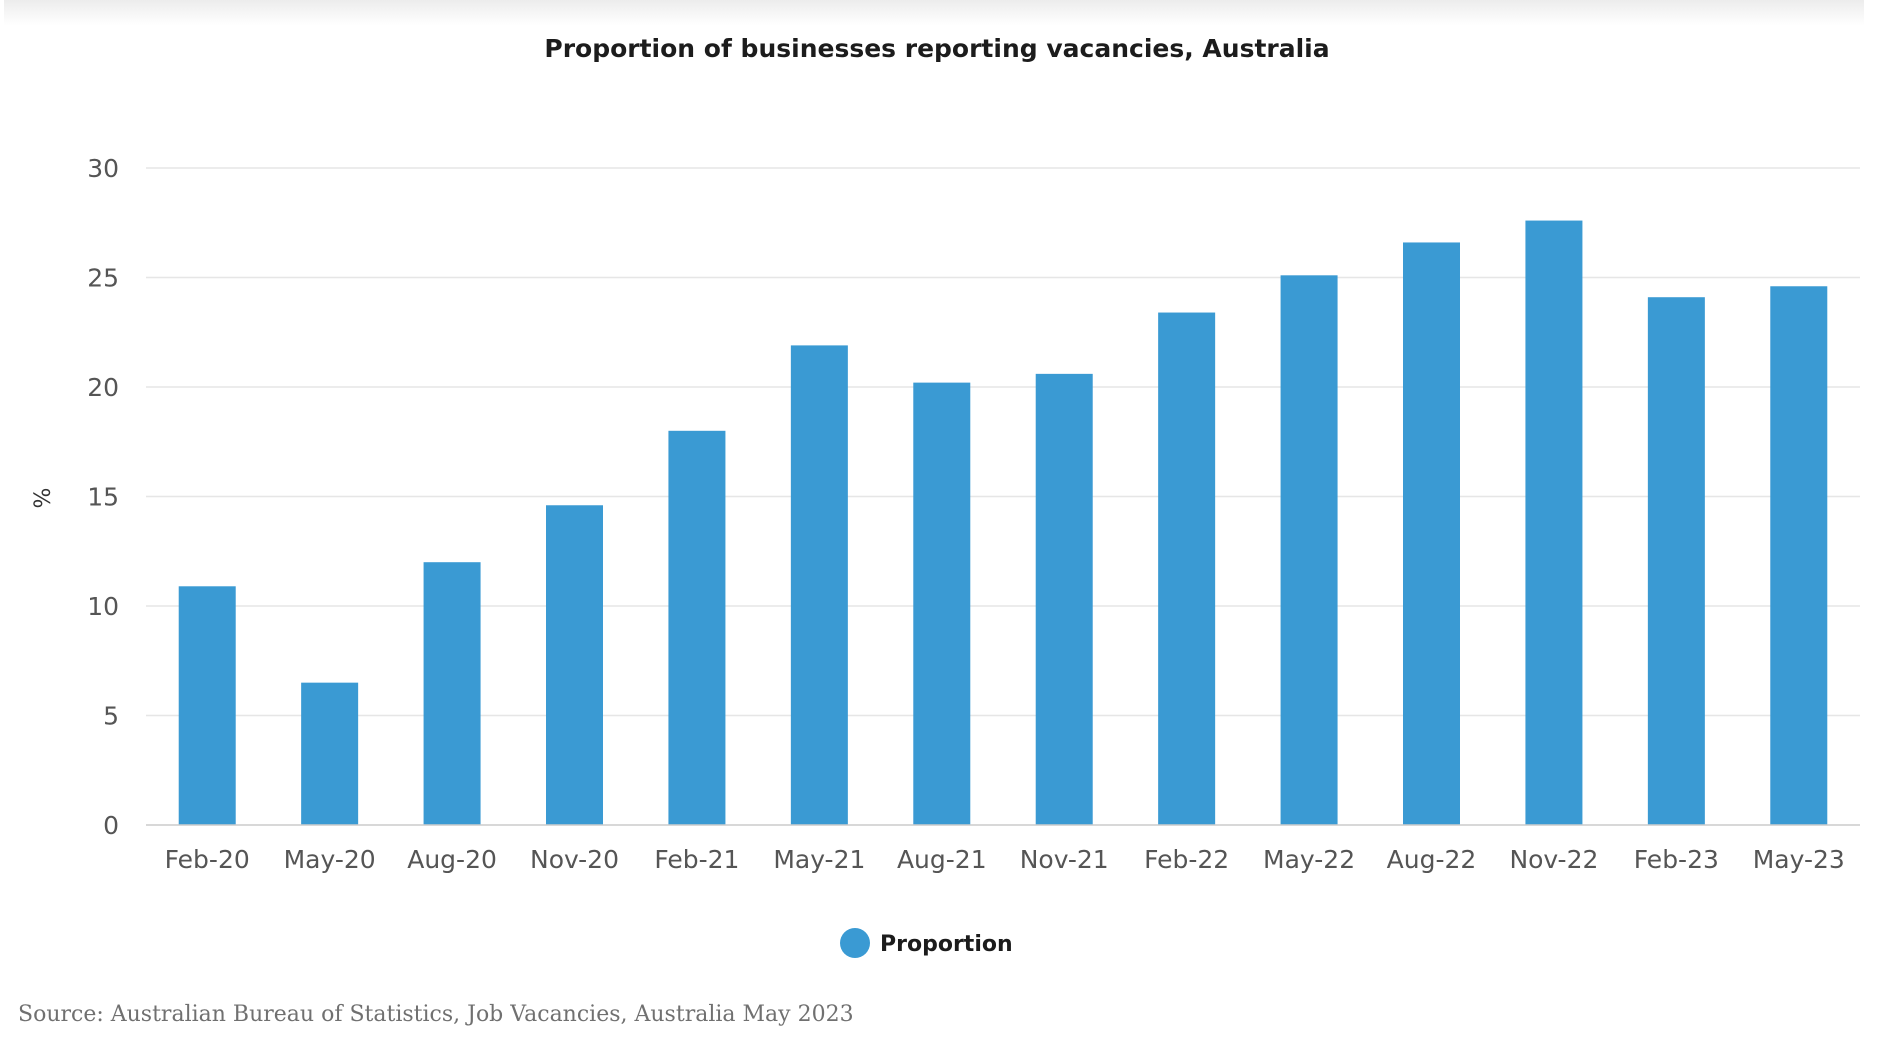 This screenshot has height=1058, width=1880. Describe the element at coordinates (103, 168) in the screenshot. I see `y-tick-label: 30` at that location.